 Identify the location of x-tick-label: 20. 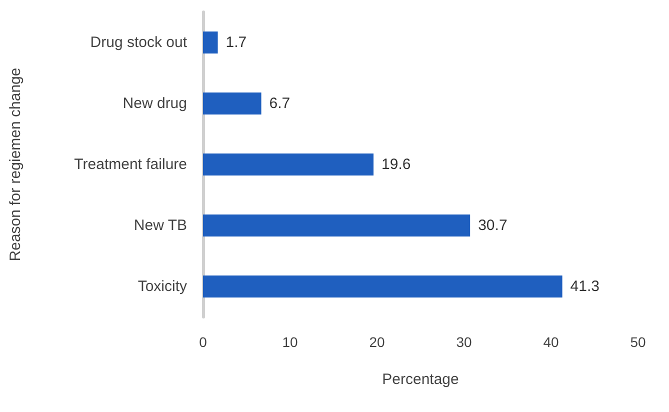
(377, 342).